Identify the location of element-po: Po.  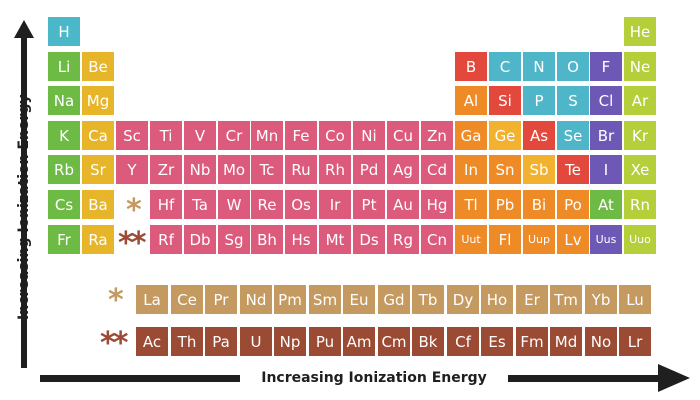
(573, 204).